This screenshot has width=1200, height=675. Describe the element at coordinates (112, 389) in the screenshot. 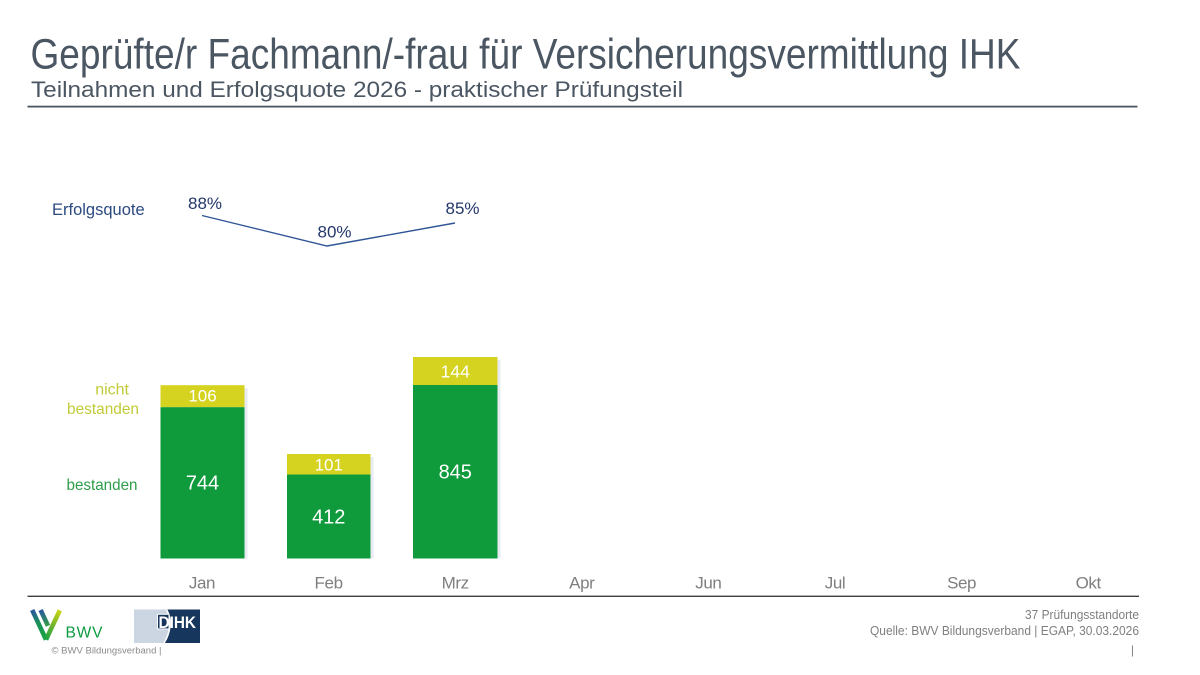

I see `svg-text: nicht` at that location.